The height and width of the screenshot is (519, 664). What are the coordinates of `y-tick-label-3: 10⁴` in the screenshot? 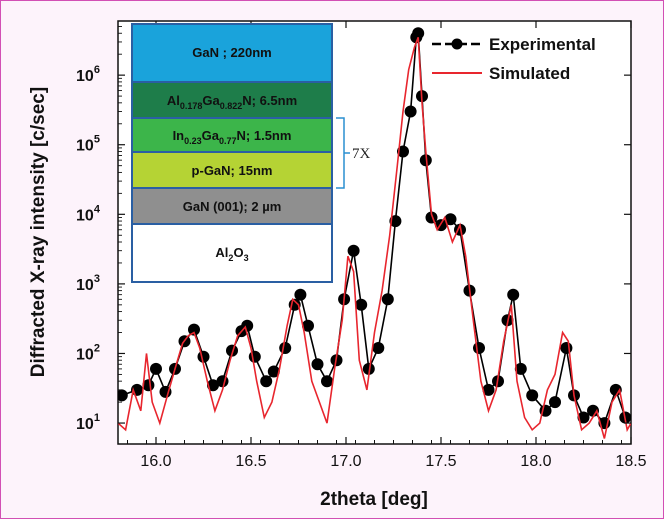 It's located at (88, 213).